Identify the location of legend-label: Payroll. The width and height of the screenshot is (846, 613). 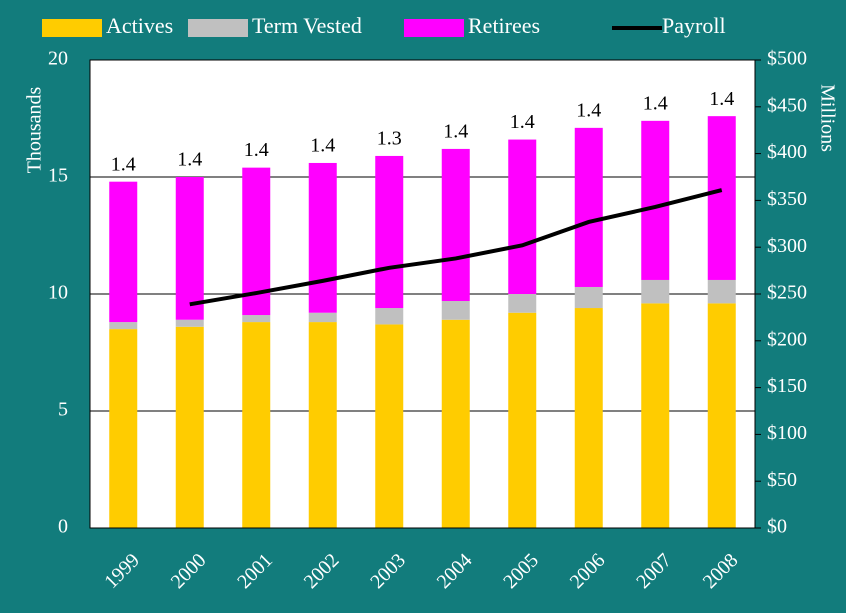
(694, 25).